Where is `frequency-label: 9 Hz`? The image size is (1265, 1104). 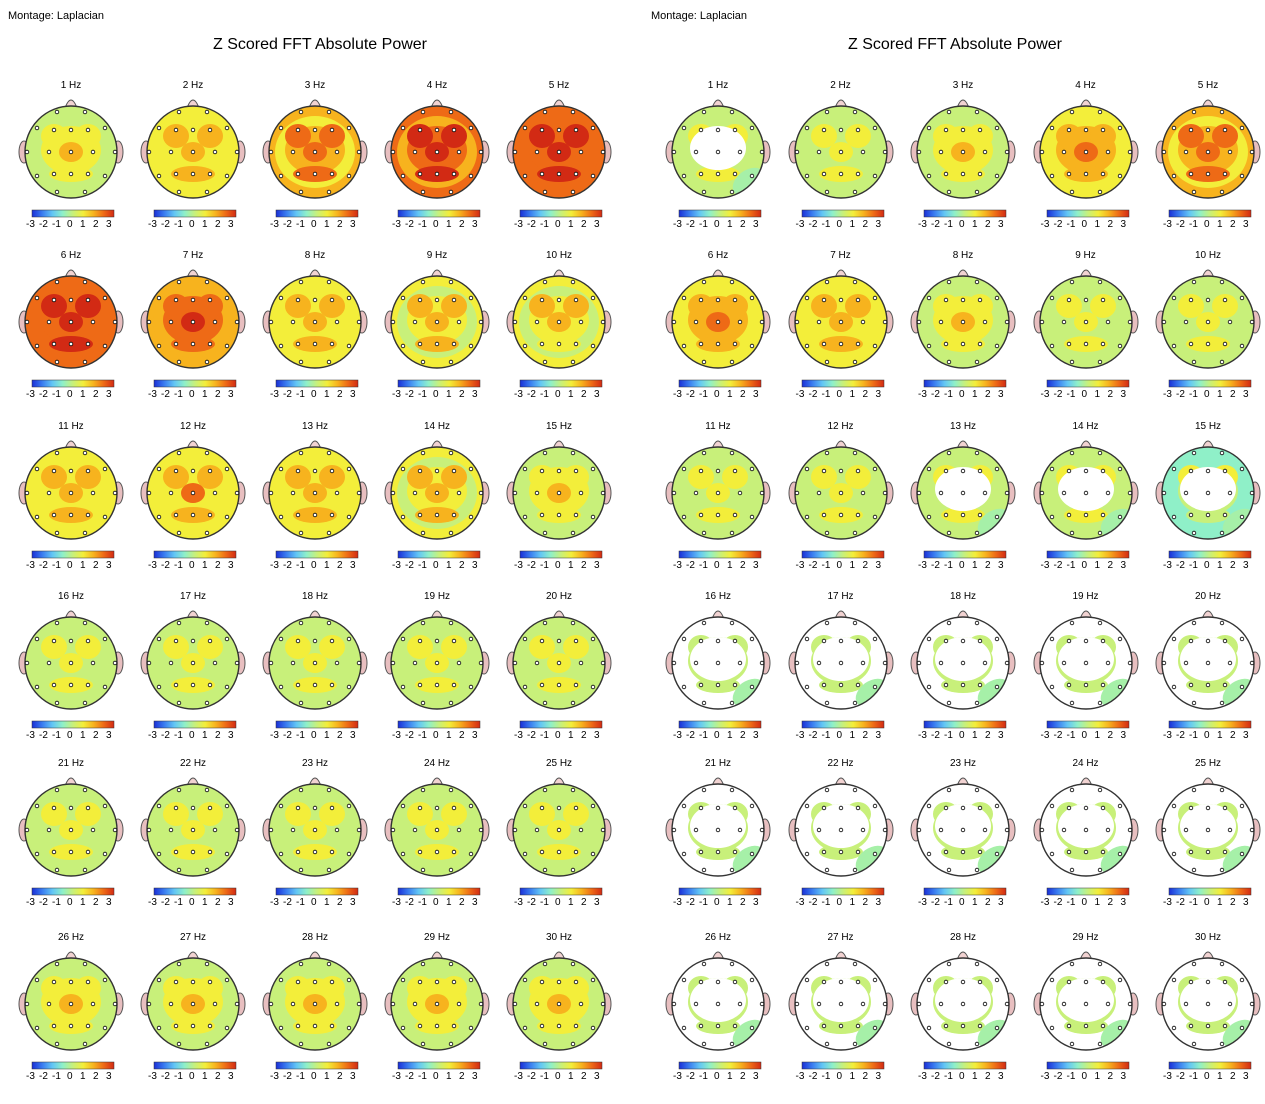 frequency-label: 9 Hz is located at coordinates (1085, 255).